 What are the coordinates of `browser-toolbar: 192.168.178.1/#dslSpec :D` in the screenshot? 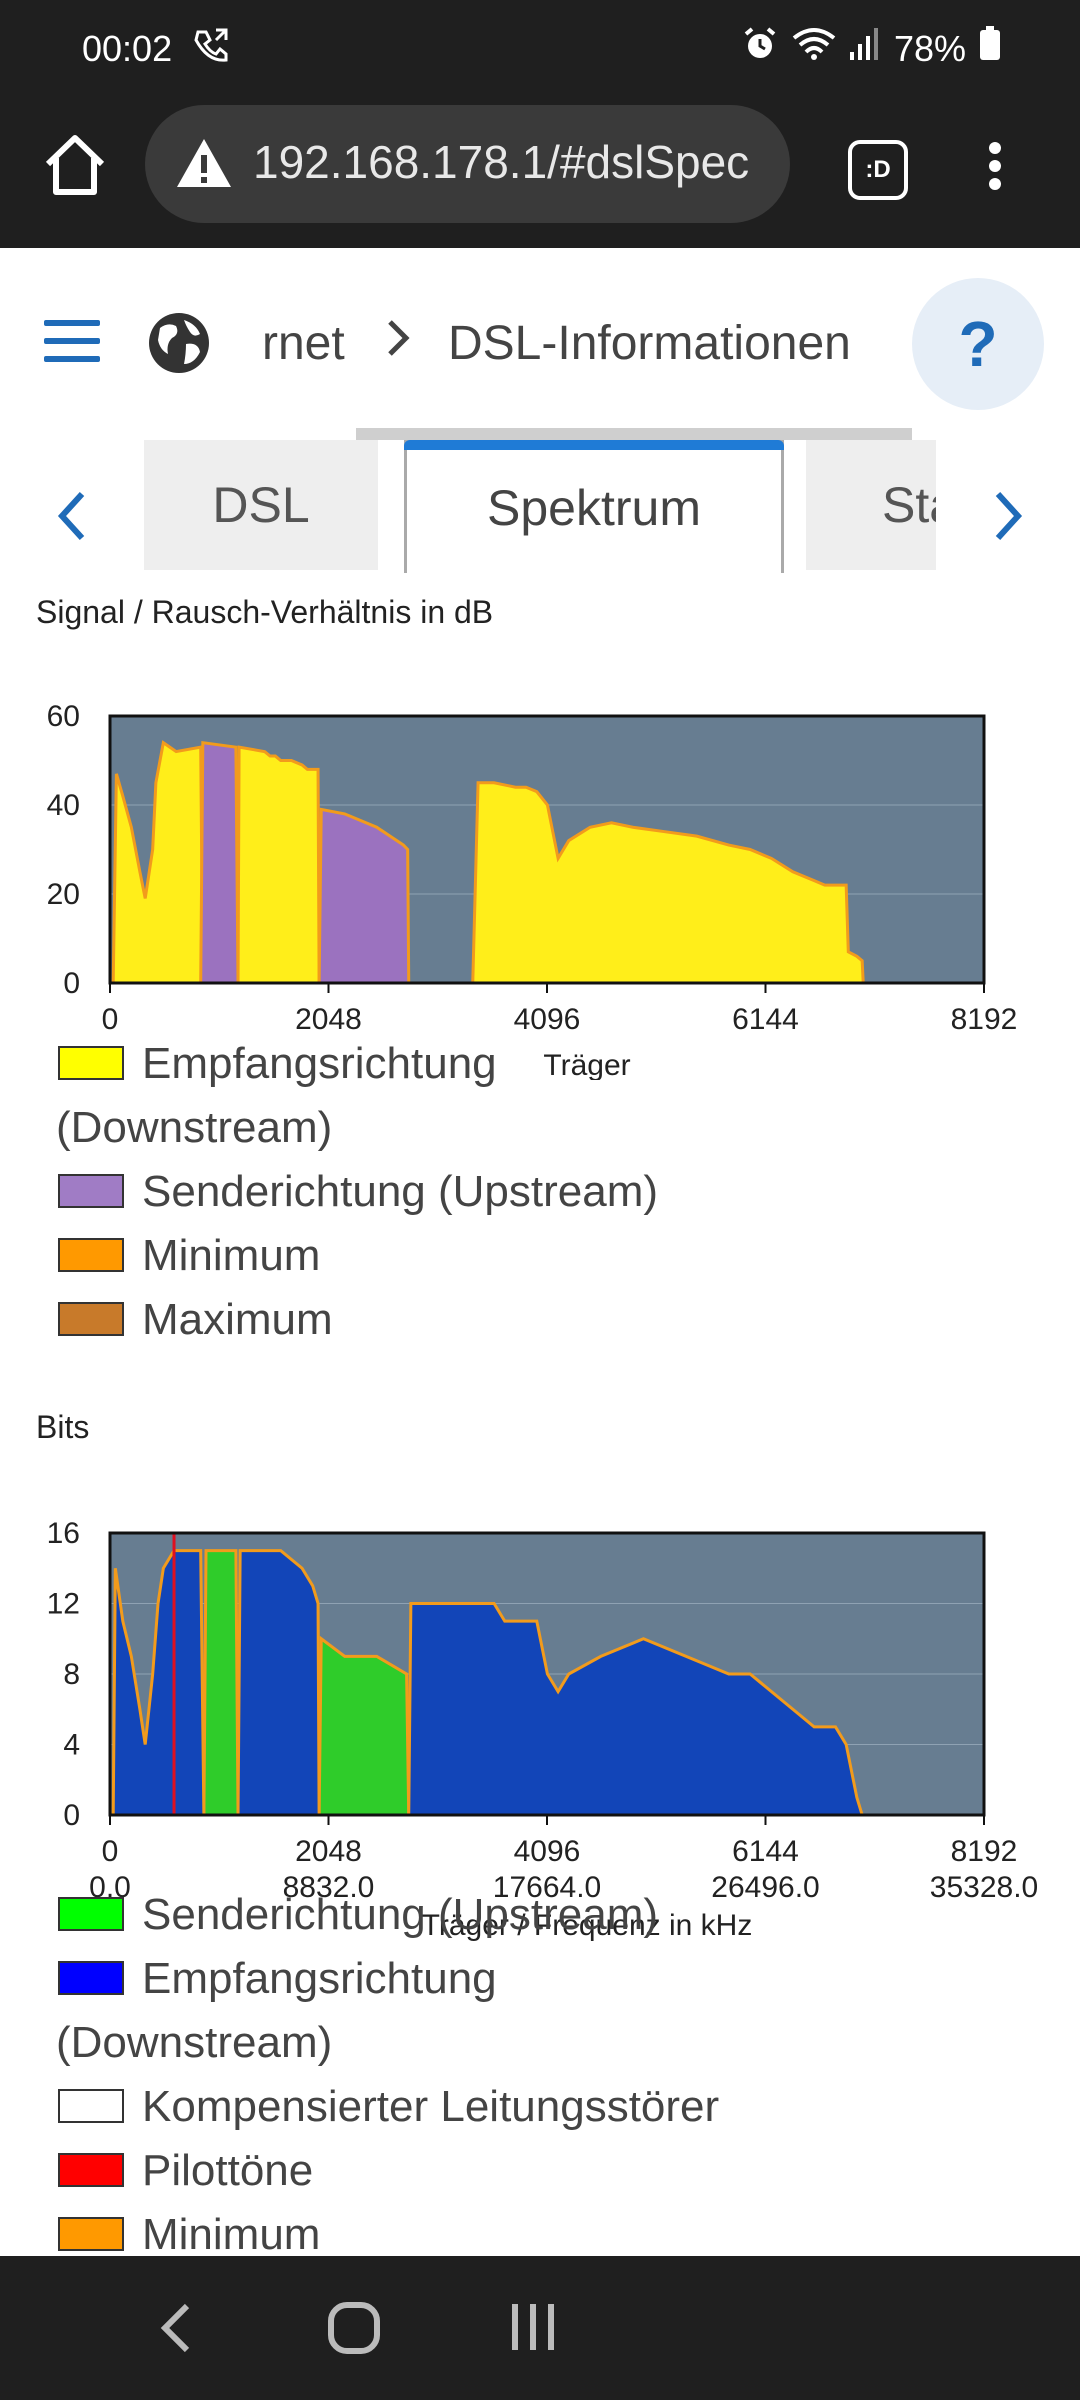 It's located at (540, 174).